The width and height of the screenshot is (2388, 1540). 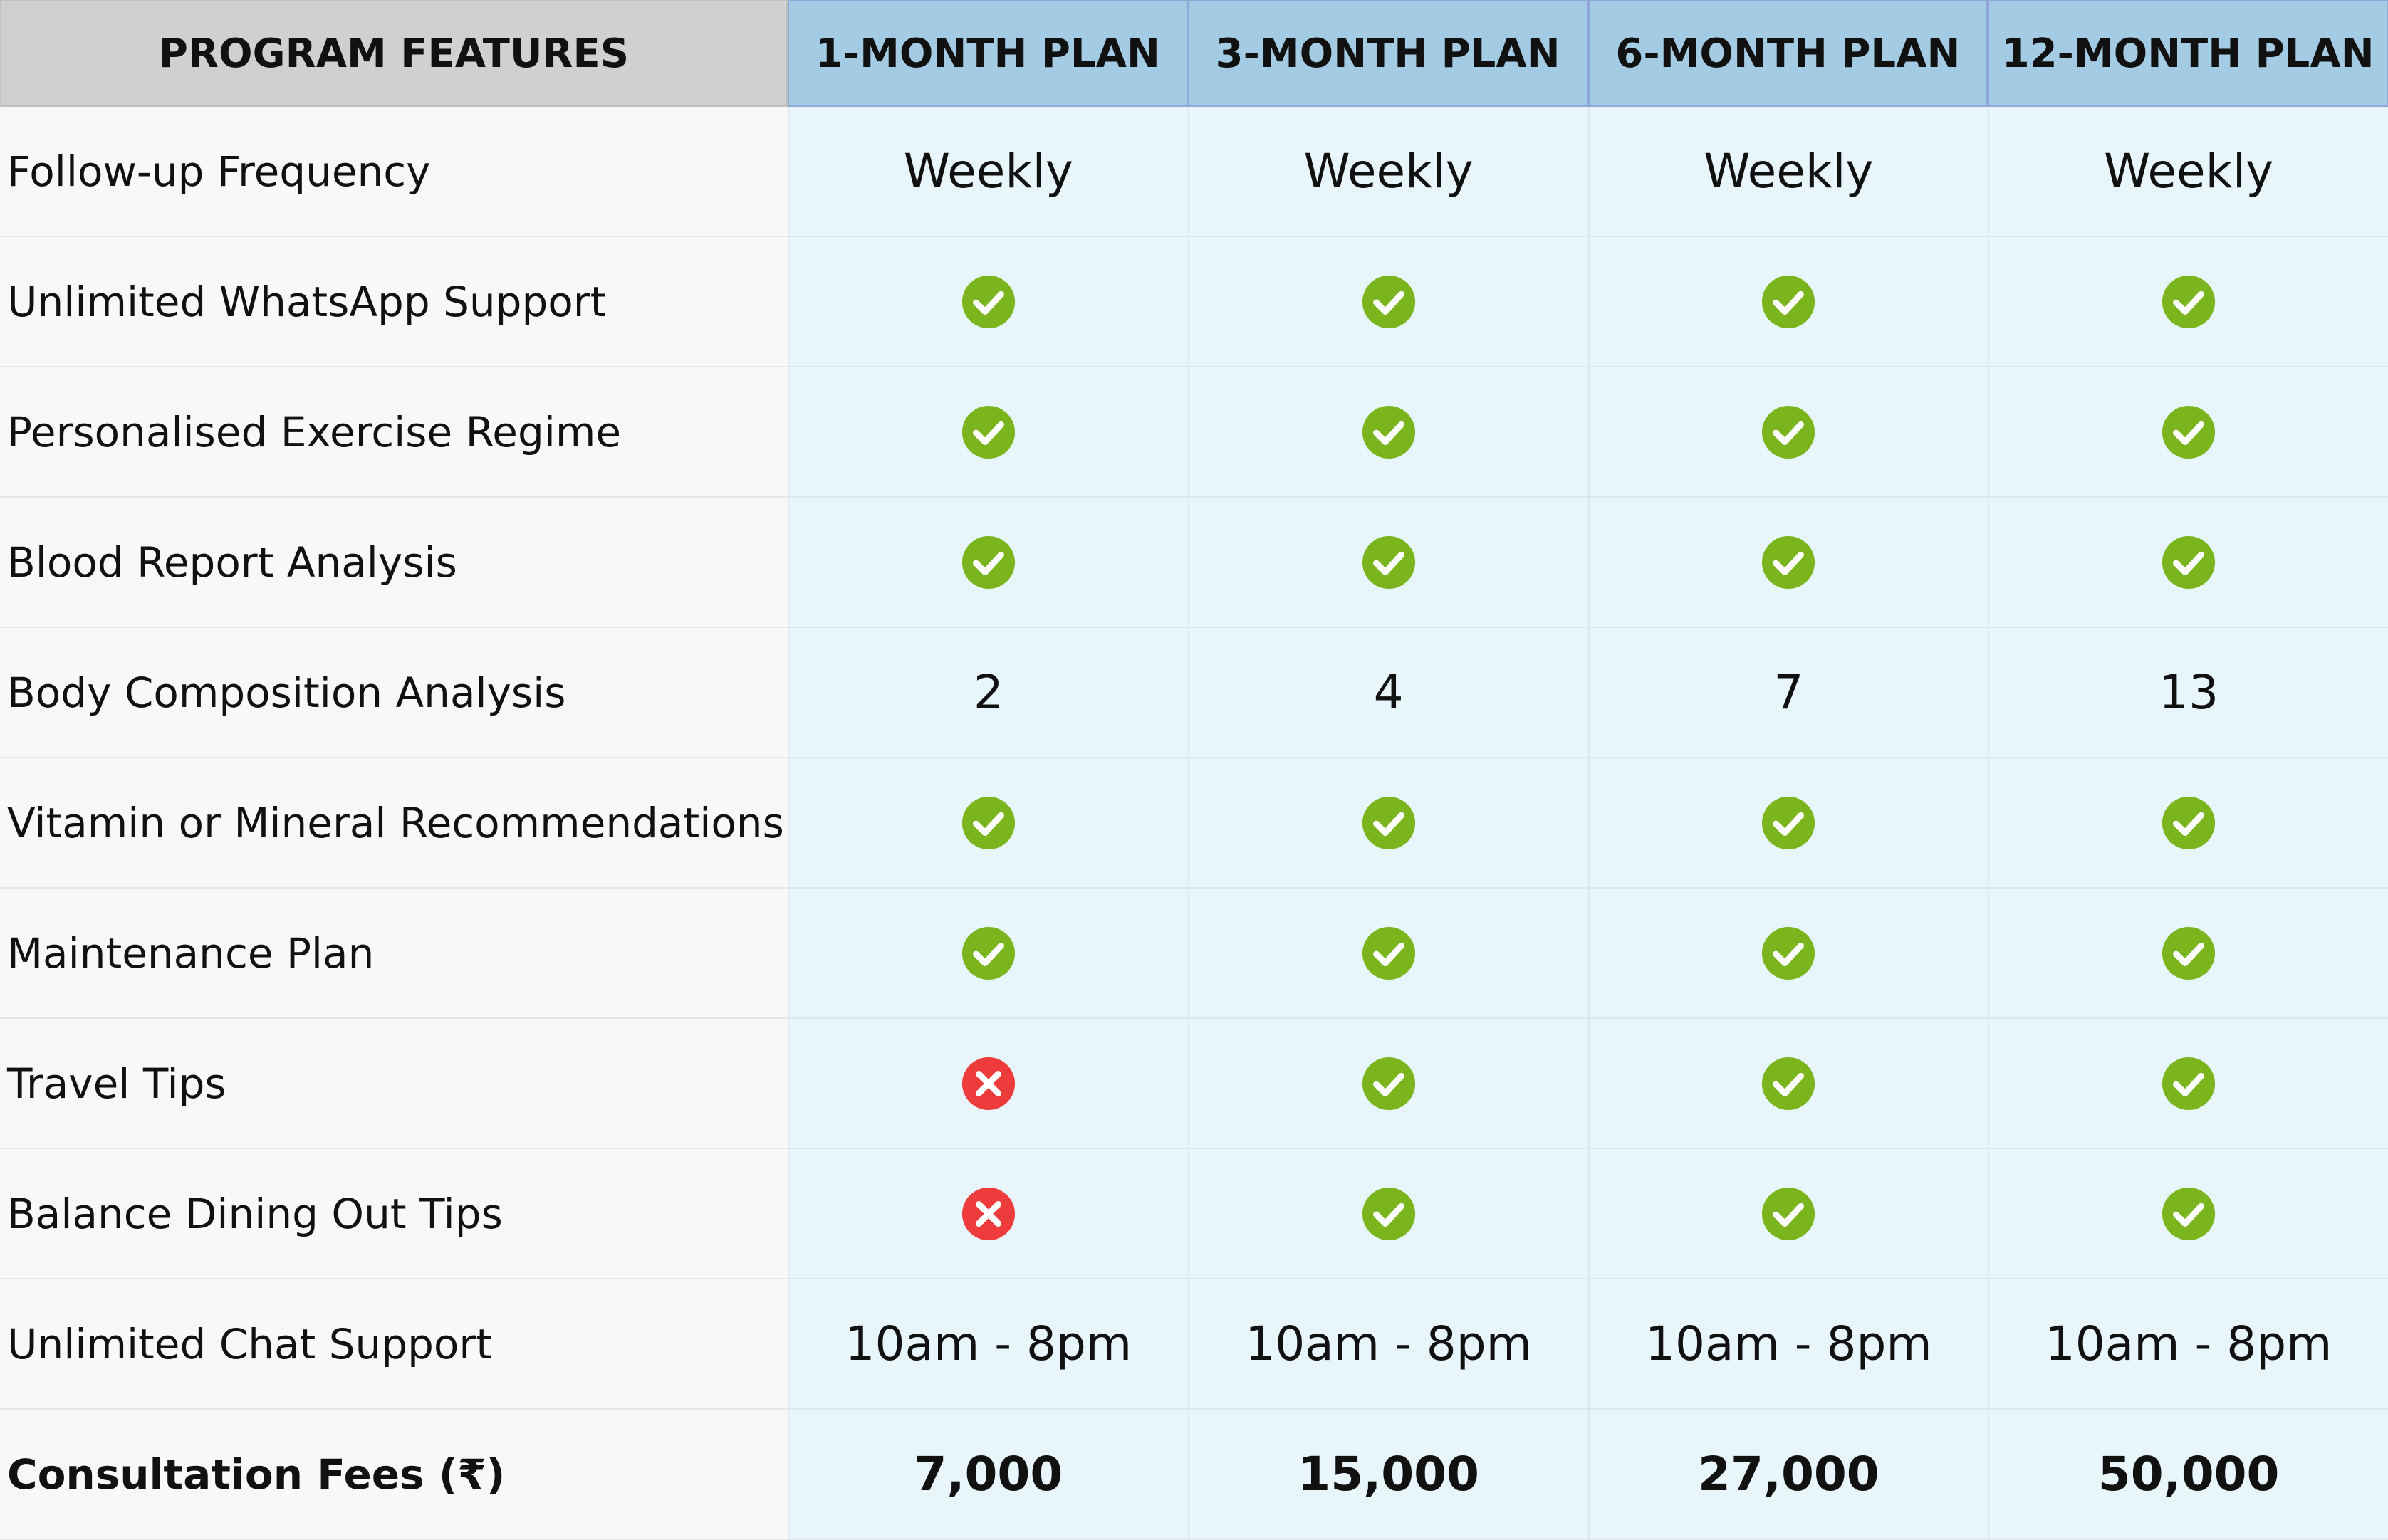 I want to click on plan-cell: 7, so click(x=1787, y=693).